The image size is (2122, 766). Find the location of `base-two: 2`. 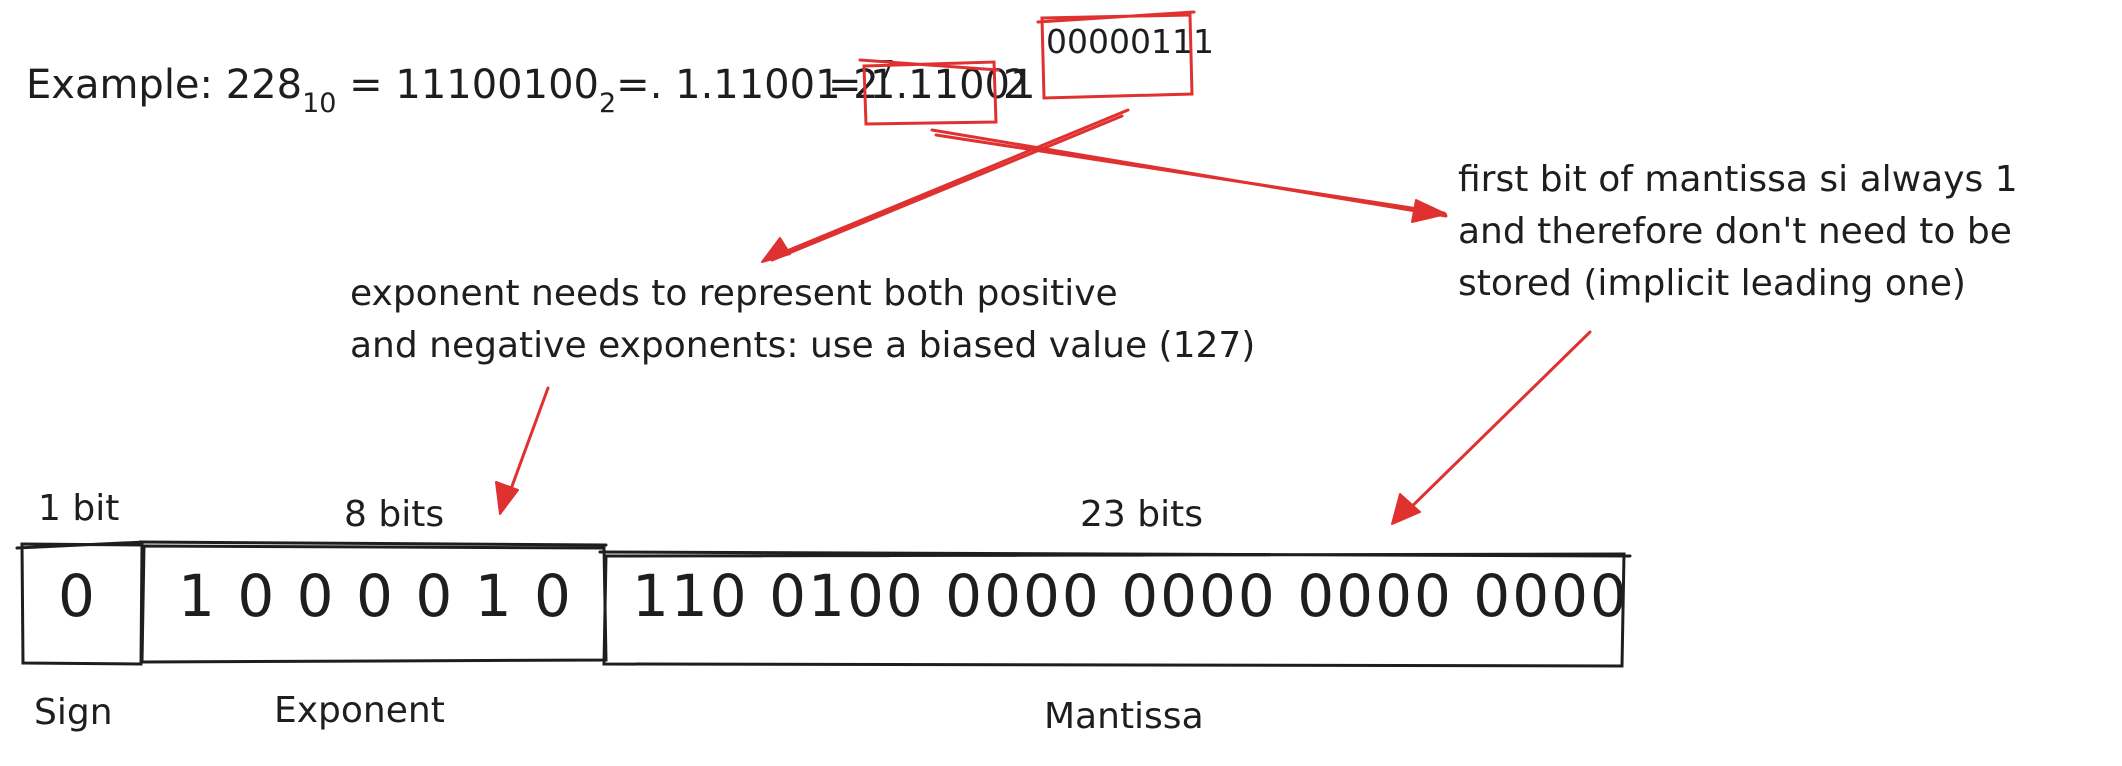

base-two: 2 is located at coordinates (1016, 85).